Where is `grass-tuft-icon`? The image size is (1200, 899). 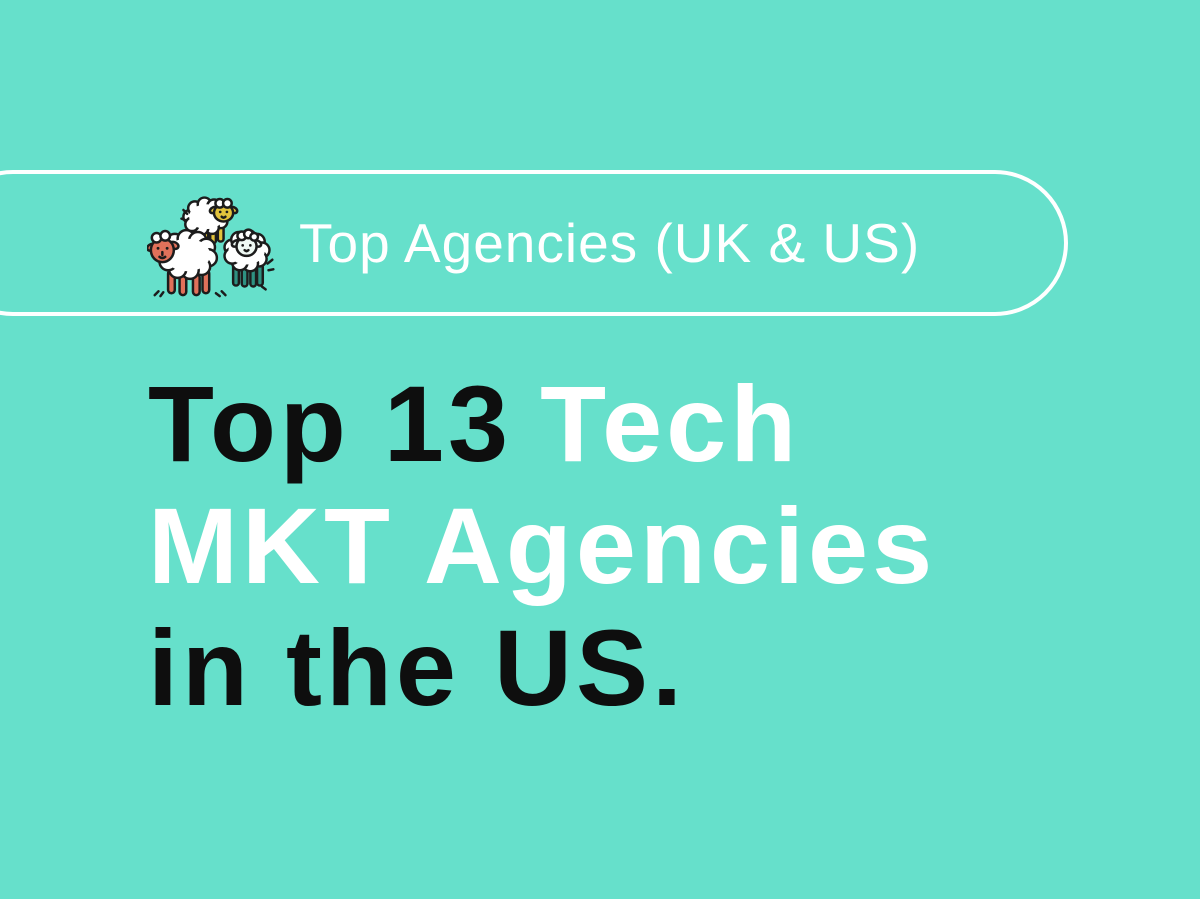
grass-tuft-icon is located at coordinates (210, 291).